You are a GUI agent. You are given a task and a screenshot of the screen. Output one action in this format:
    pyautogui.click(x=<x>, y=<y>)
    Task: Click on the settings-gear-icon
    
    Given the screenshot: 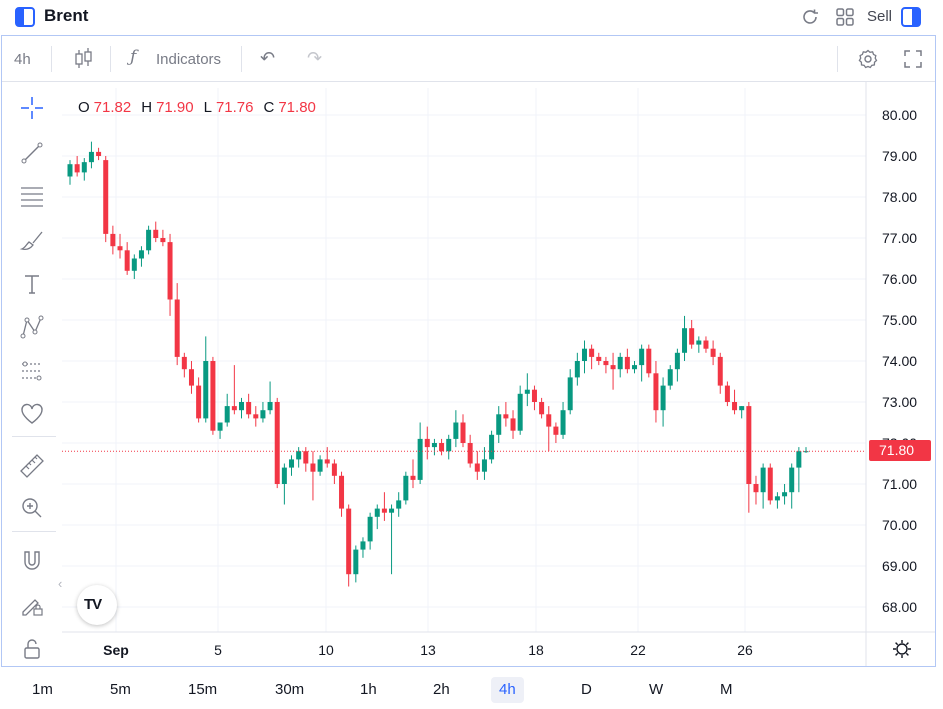 What is the action you would take?
    pyautogui.click(x=868, y=59)
    